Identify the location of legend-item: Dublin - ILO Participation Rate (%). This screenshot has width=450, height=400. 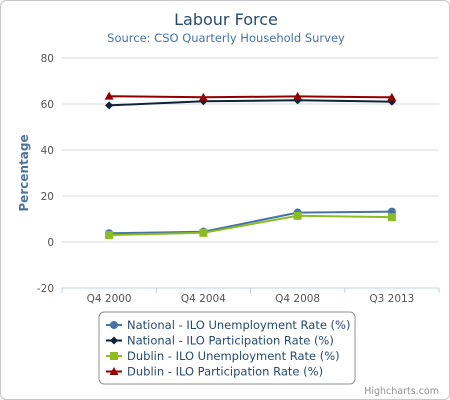
(214, 372).